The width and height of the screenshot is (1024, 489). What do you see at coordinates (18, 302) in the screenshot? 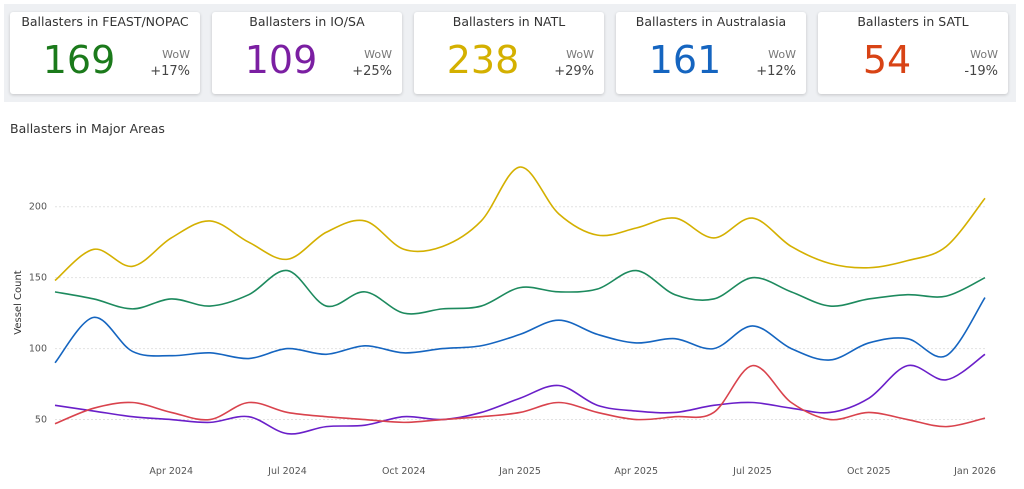
I see `y-axis-label: Vessel Count` at bounding box center [18, 302].